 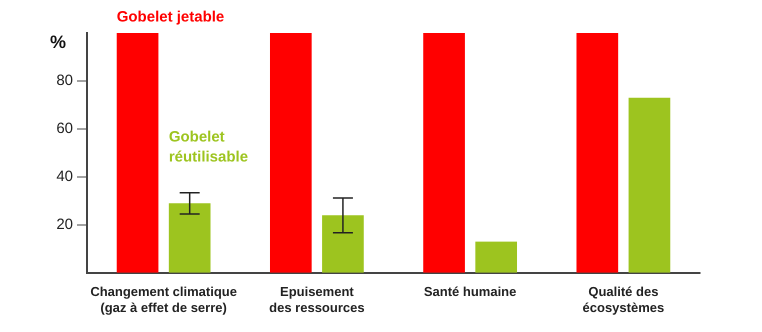 What do you see at coordinates (163, 299) in the screenshot?
I see `x-tick-label: Changement climatique (gaz à effet de serre)` at bounding box center [163, 299].